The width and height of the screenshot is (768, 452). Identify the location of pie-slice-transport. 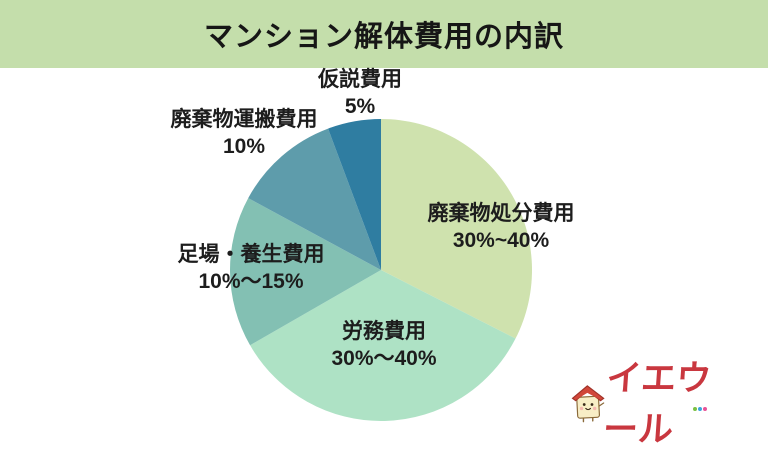
(314, 199).